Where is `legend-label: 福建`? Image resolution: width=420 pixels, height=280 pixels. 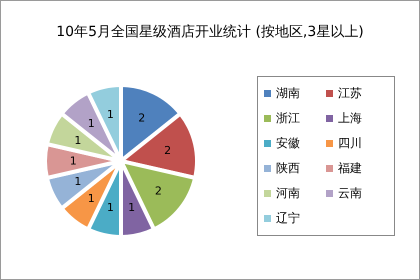 legend-label: 福建 is located at coordinates (350, 168).